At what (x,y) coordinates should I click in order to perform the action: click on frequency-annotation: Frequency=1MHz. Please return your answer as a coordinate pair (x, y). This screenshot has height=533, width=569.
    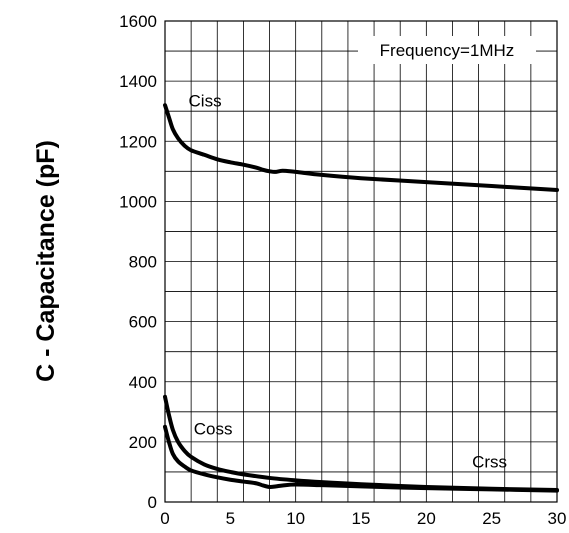
    Looking at the image, I should click on (447, 50).